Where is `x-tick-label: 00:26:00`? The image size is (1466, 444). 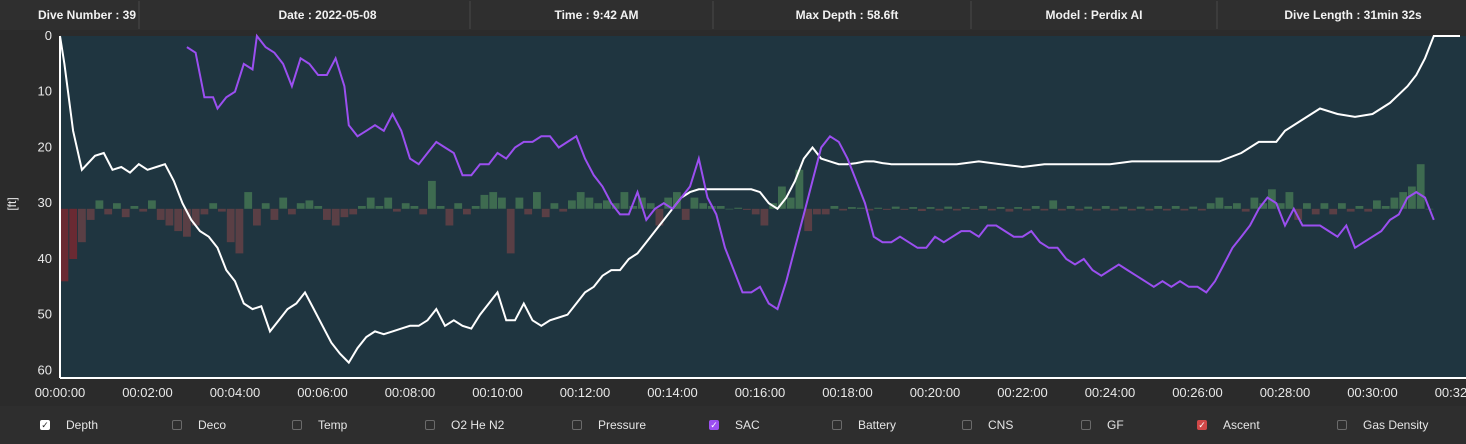 x-tick-label: 00:26:00 is located at coordinates (1197, 392).